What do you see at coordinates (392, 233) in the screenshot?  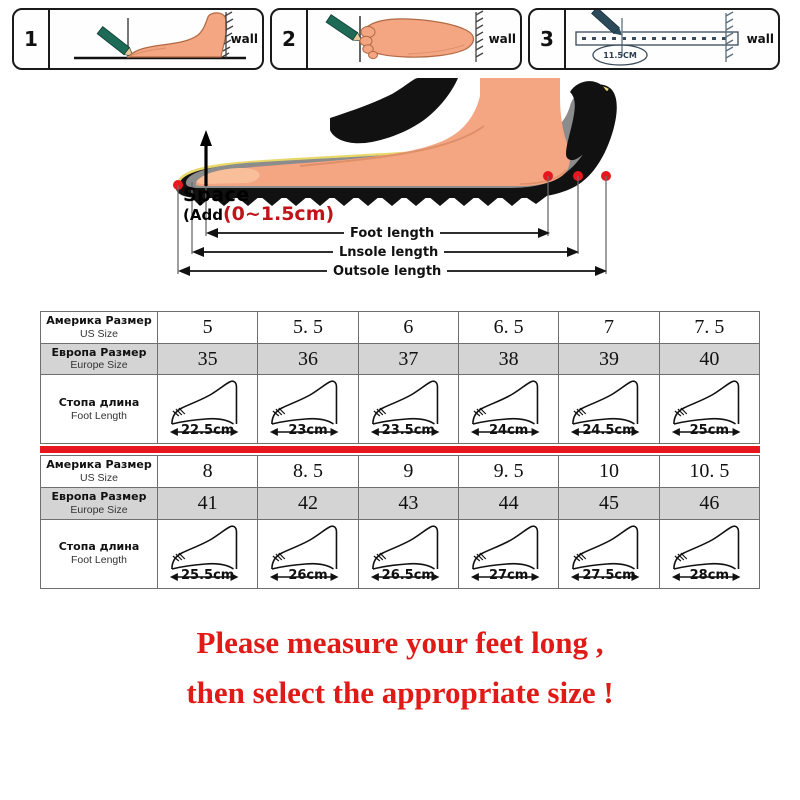 I see `foot-length-label: Foot length` at bounding box center [392, 233].